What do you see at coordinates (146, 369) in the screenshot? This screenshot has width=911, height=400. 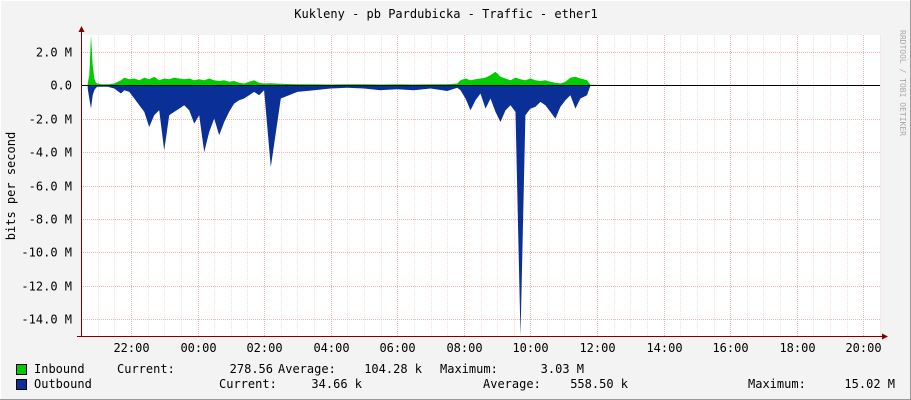 I see `inbound-current-label: Current:` at bounding box center [146, 369].